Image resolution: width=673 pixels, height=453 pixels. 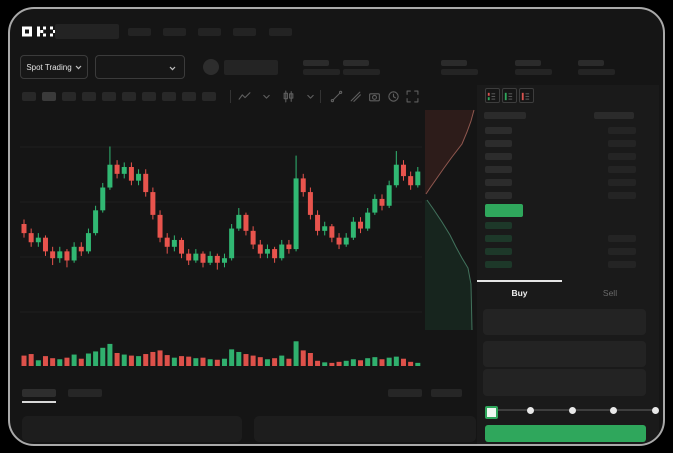 I want to click on trendline-icon, so click(x=336, y=96).